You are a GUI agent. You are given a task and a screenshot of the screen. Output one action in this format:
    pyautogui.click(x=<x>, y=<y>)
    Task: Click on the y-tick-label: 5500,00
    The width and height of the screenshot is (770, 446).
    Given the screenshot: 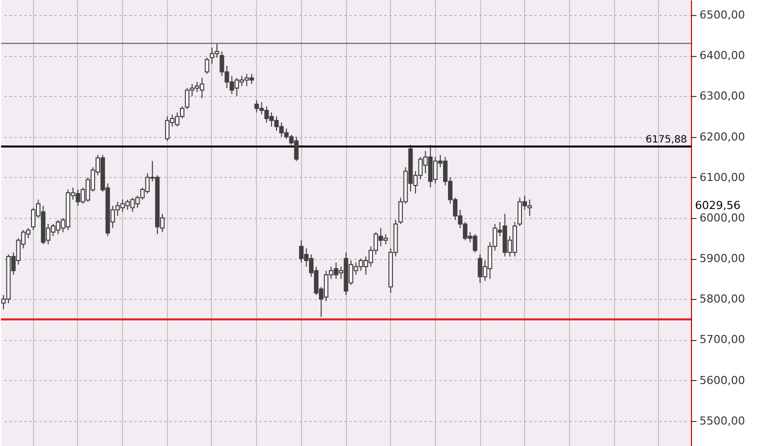 What is the action you would take?
    pyautogui.click(x=722, y=421)
    